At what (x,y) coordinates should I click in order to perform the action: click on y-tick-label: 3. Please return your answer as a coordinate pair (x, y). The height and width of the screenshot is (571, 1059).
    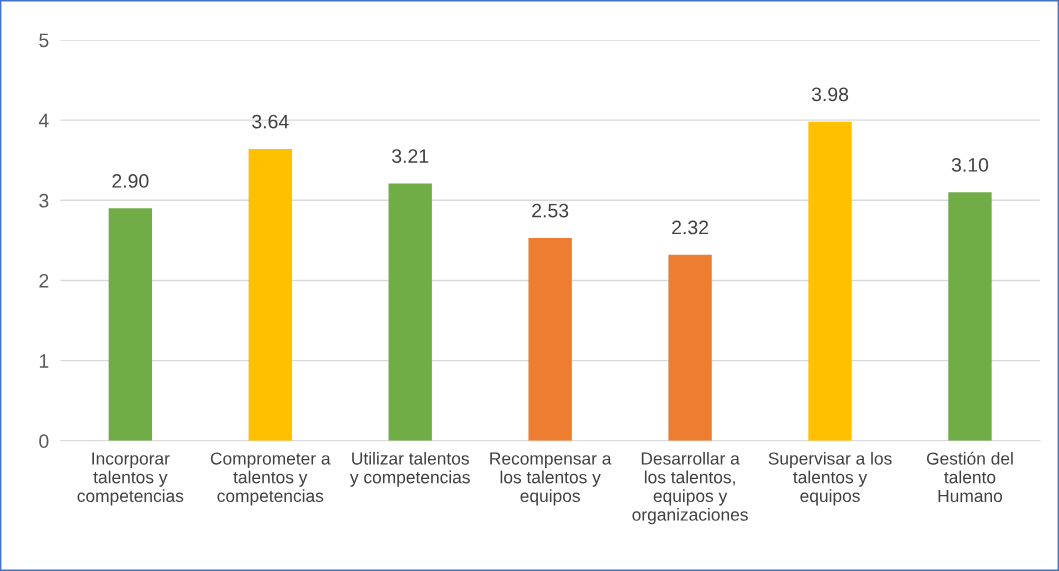
    Looking at the image, I should click on (44, 200).